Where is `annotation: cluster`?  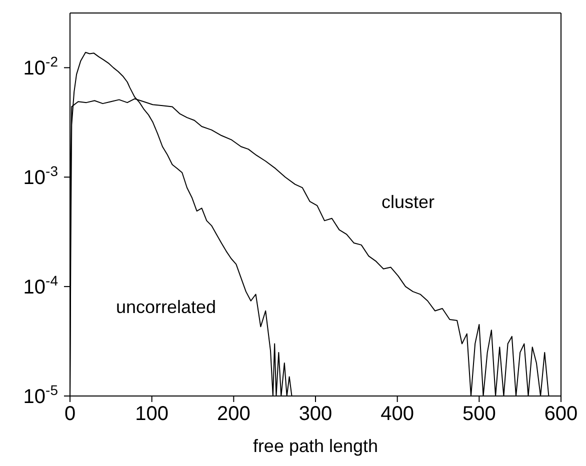
annotation: cluster is located at coordinates (408, 202).